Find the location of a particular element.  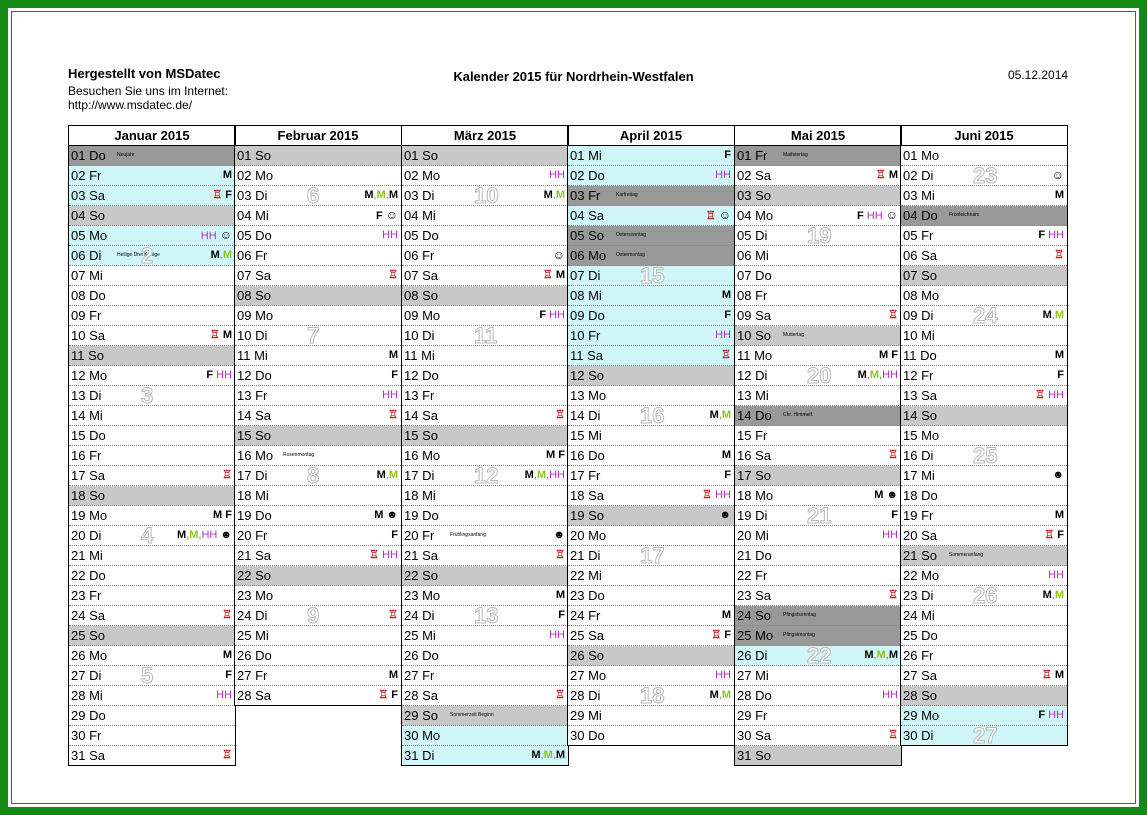

day-row: 21 Sa ♖ HH is located at coordinates (318, 556).